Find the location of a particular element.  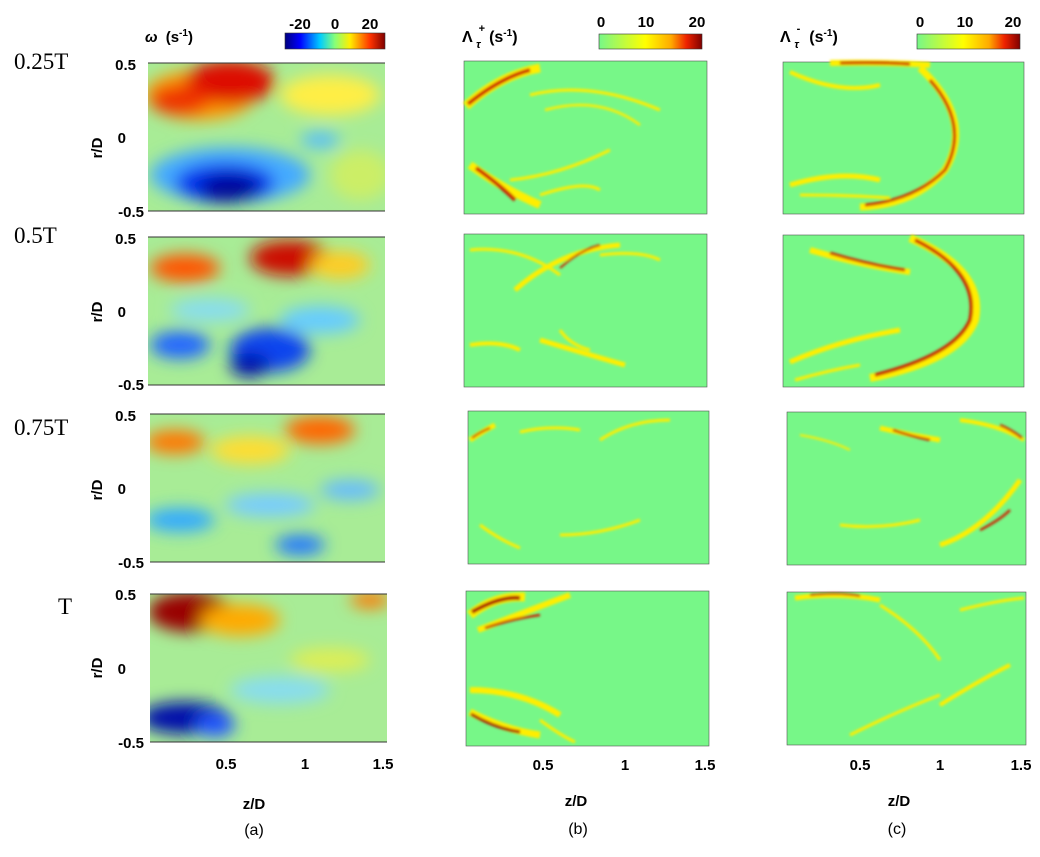

y-tick-0-bot: -0.5 is located at coordinates (131, 212).